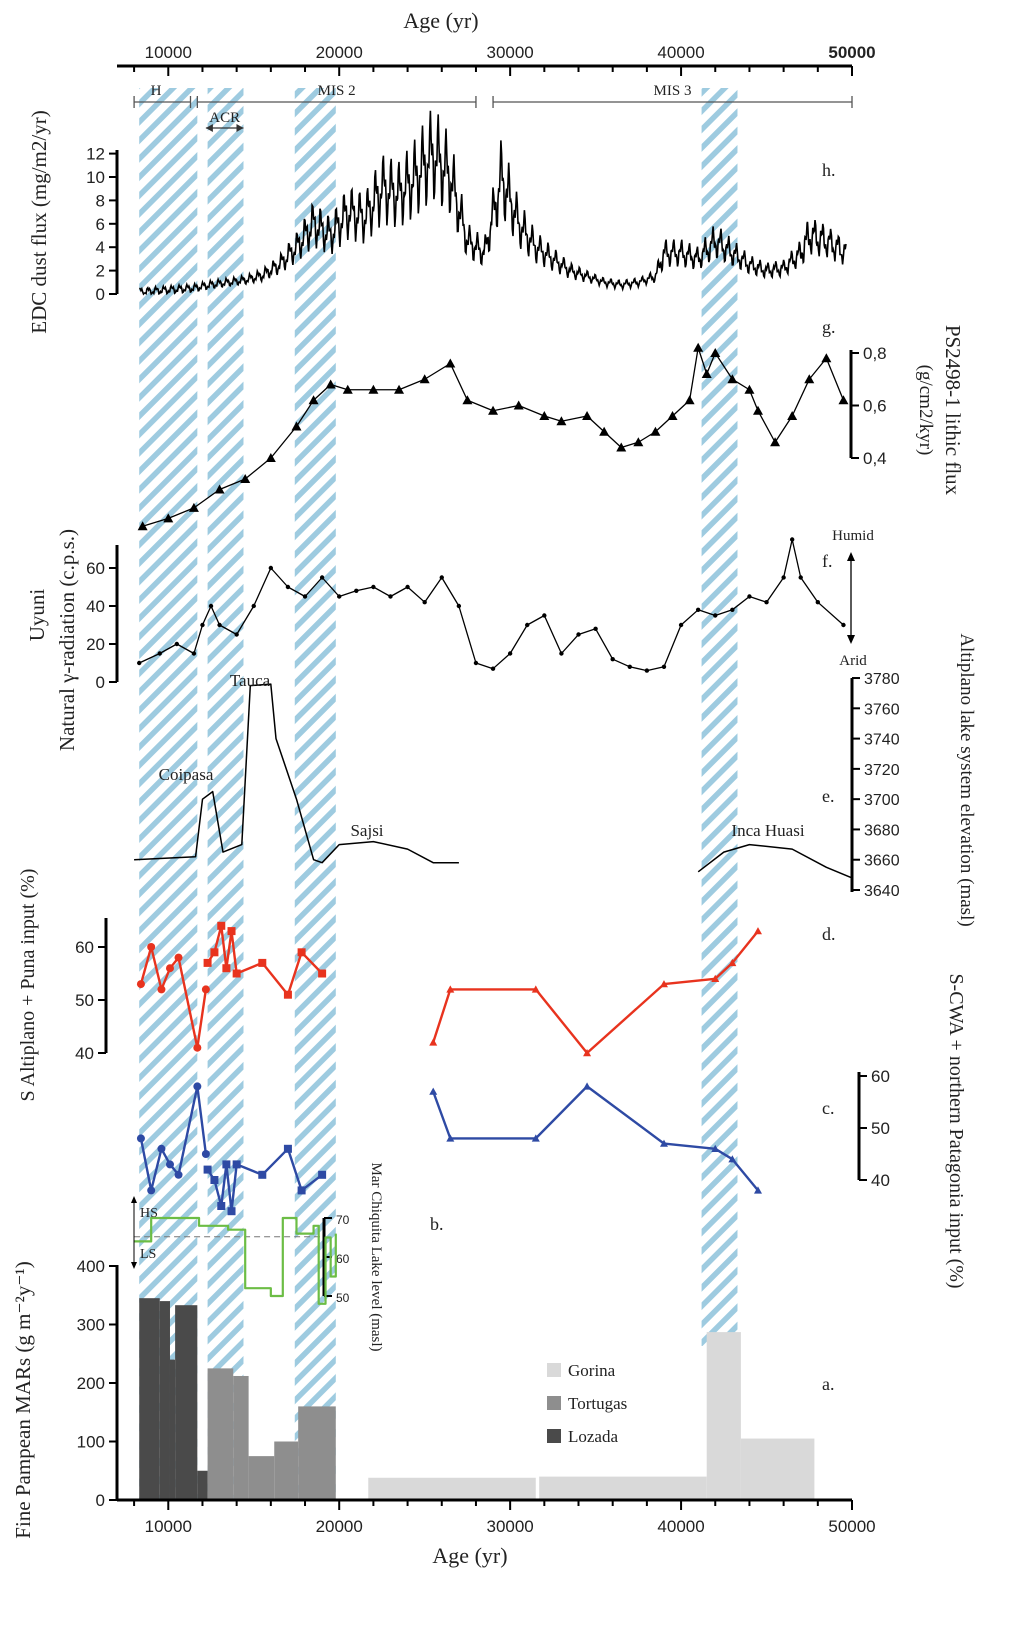  What do you see at coordinates (95, 644) in the screenshot?
I see `uyuni-y-axis-label: 20` at bounding box center [95, 644].